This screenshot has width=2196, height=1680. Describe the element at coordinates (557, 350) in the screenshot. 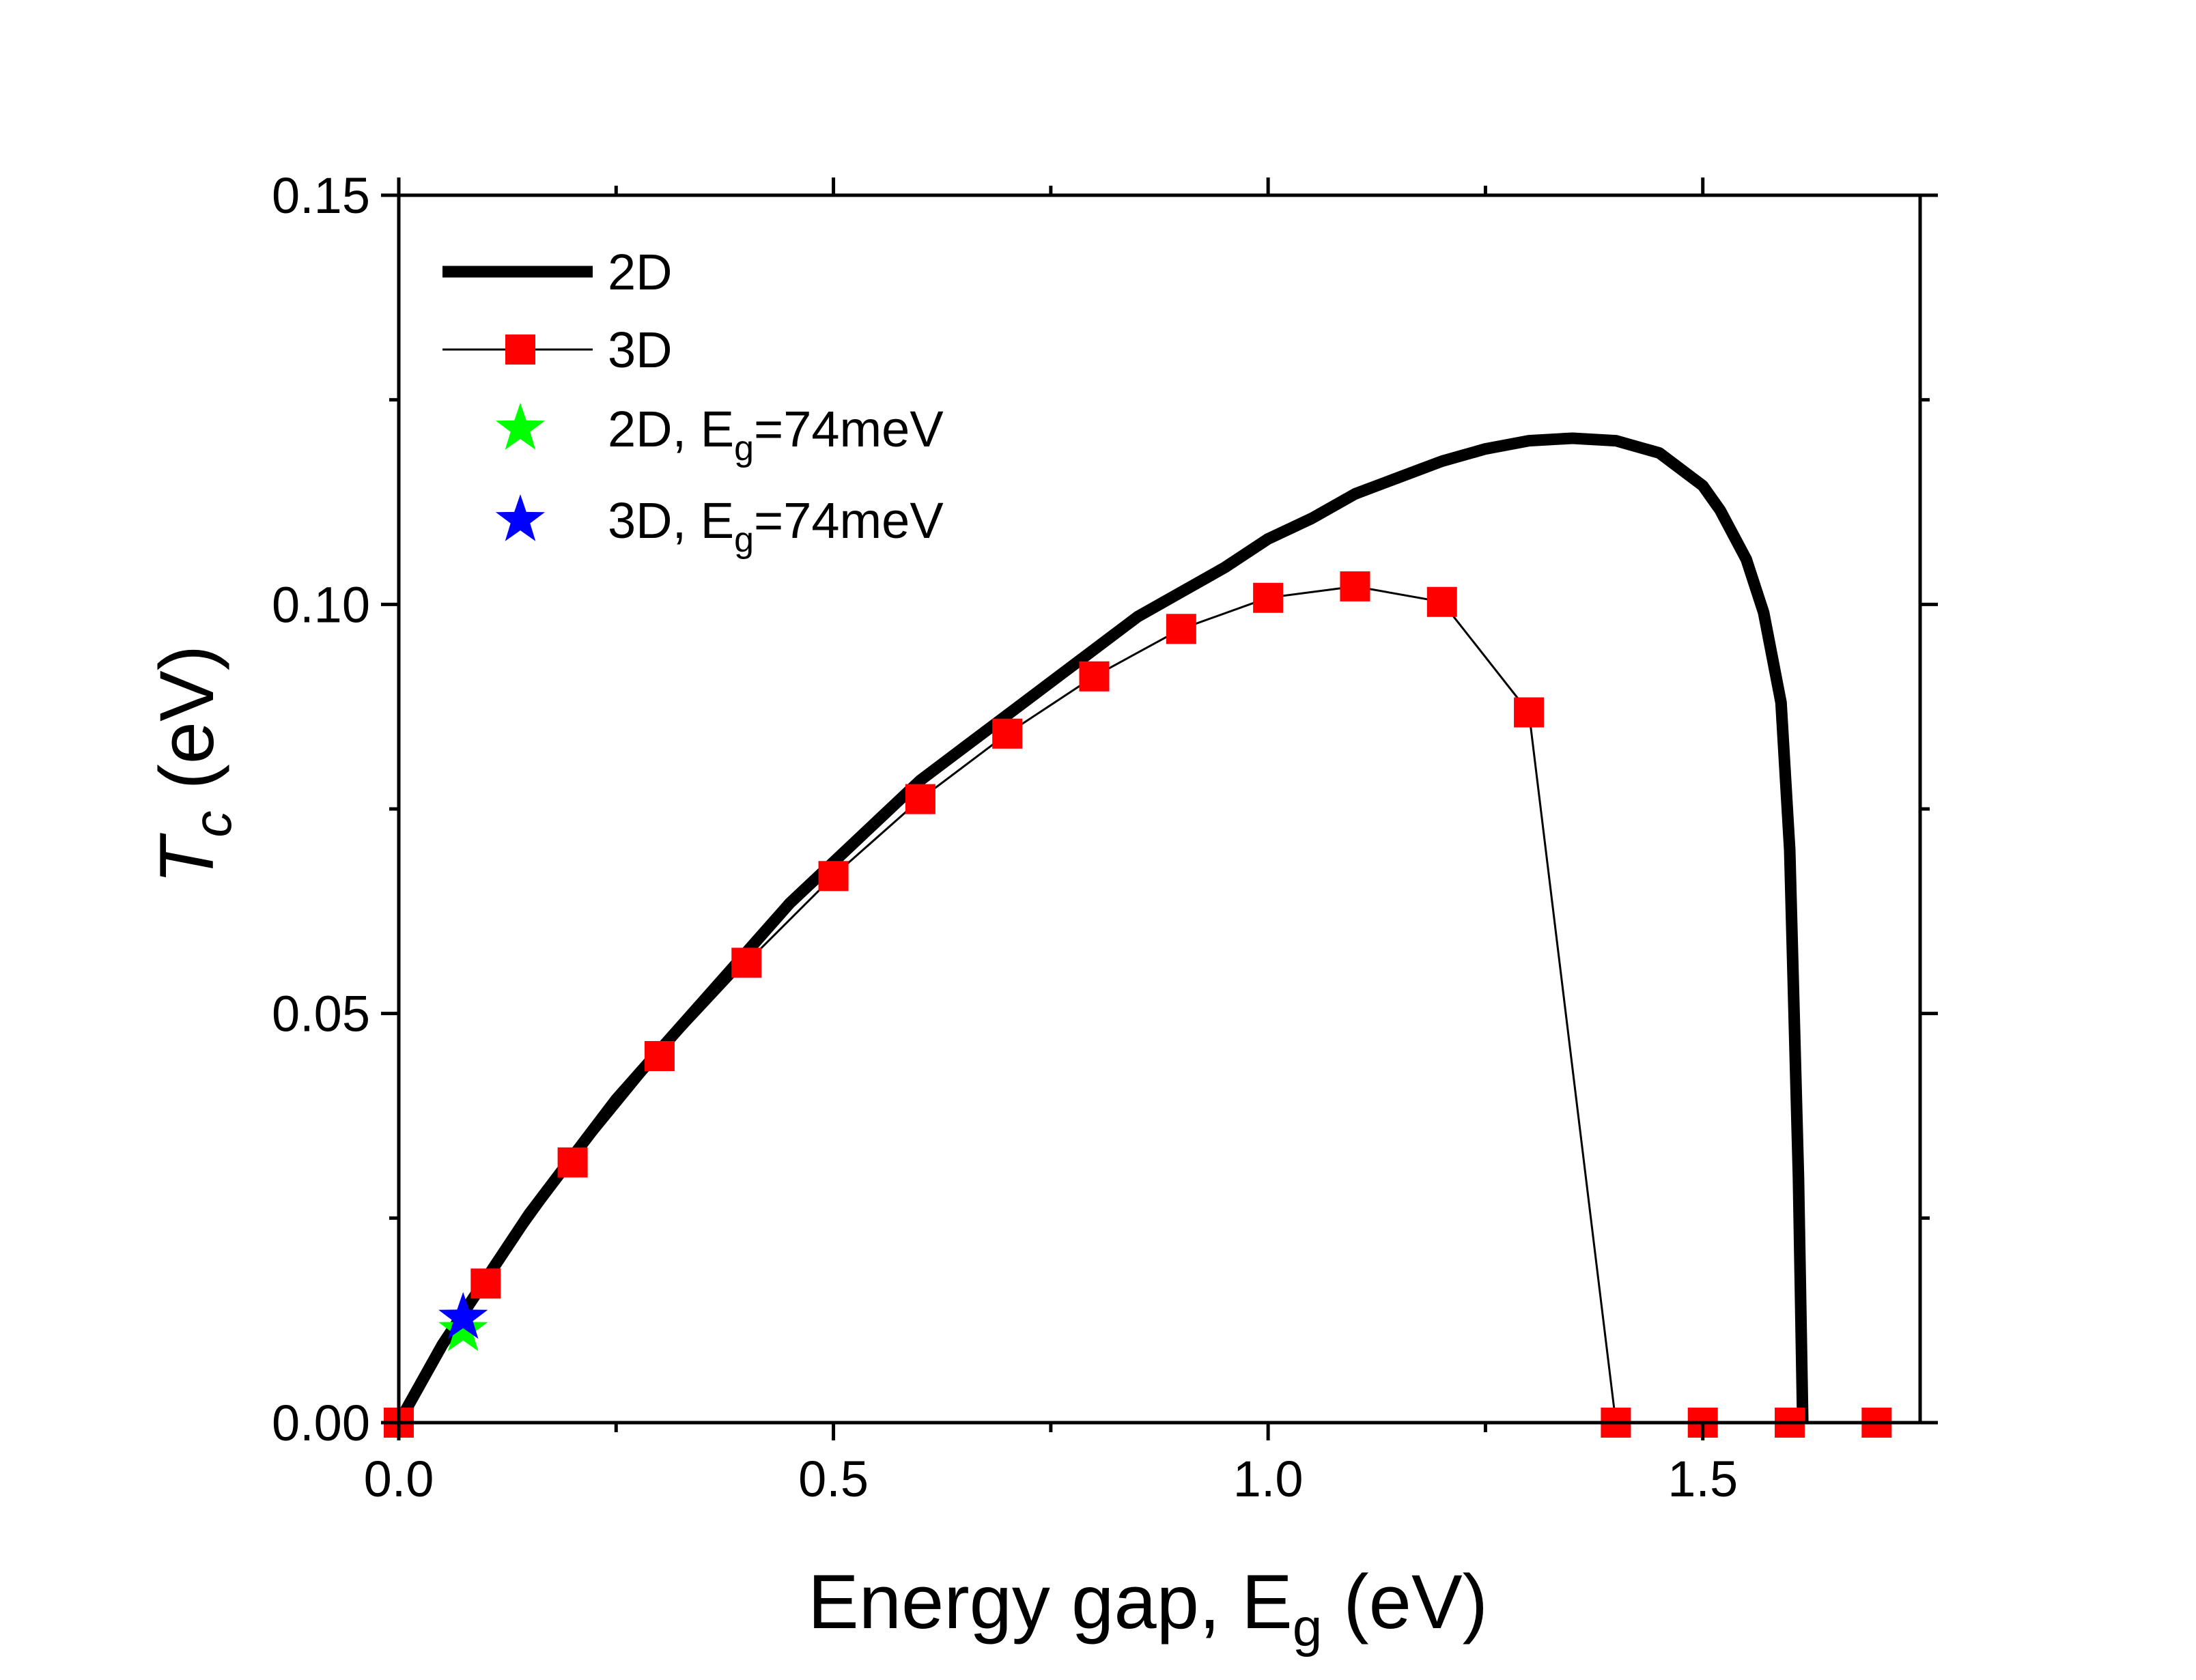

I see `legend-item-2: 3D` at that location.